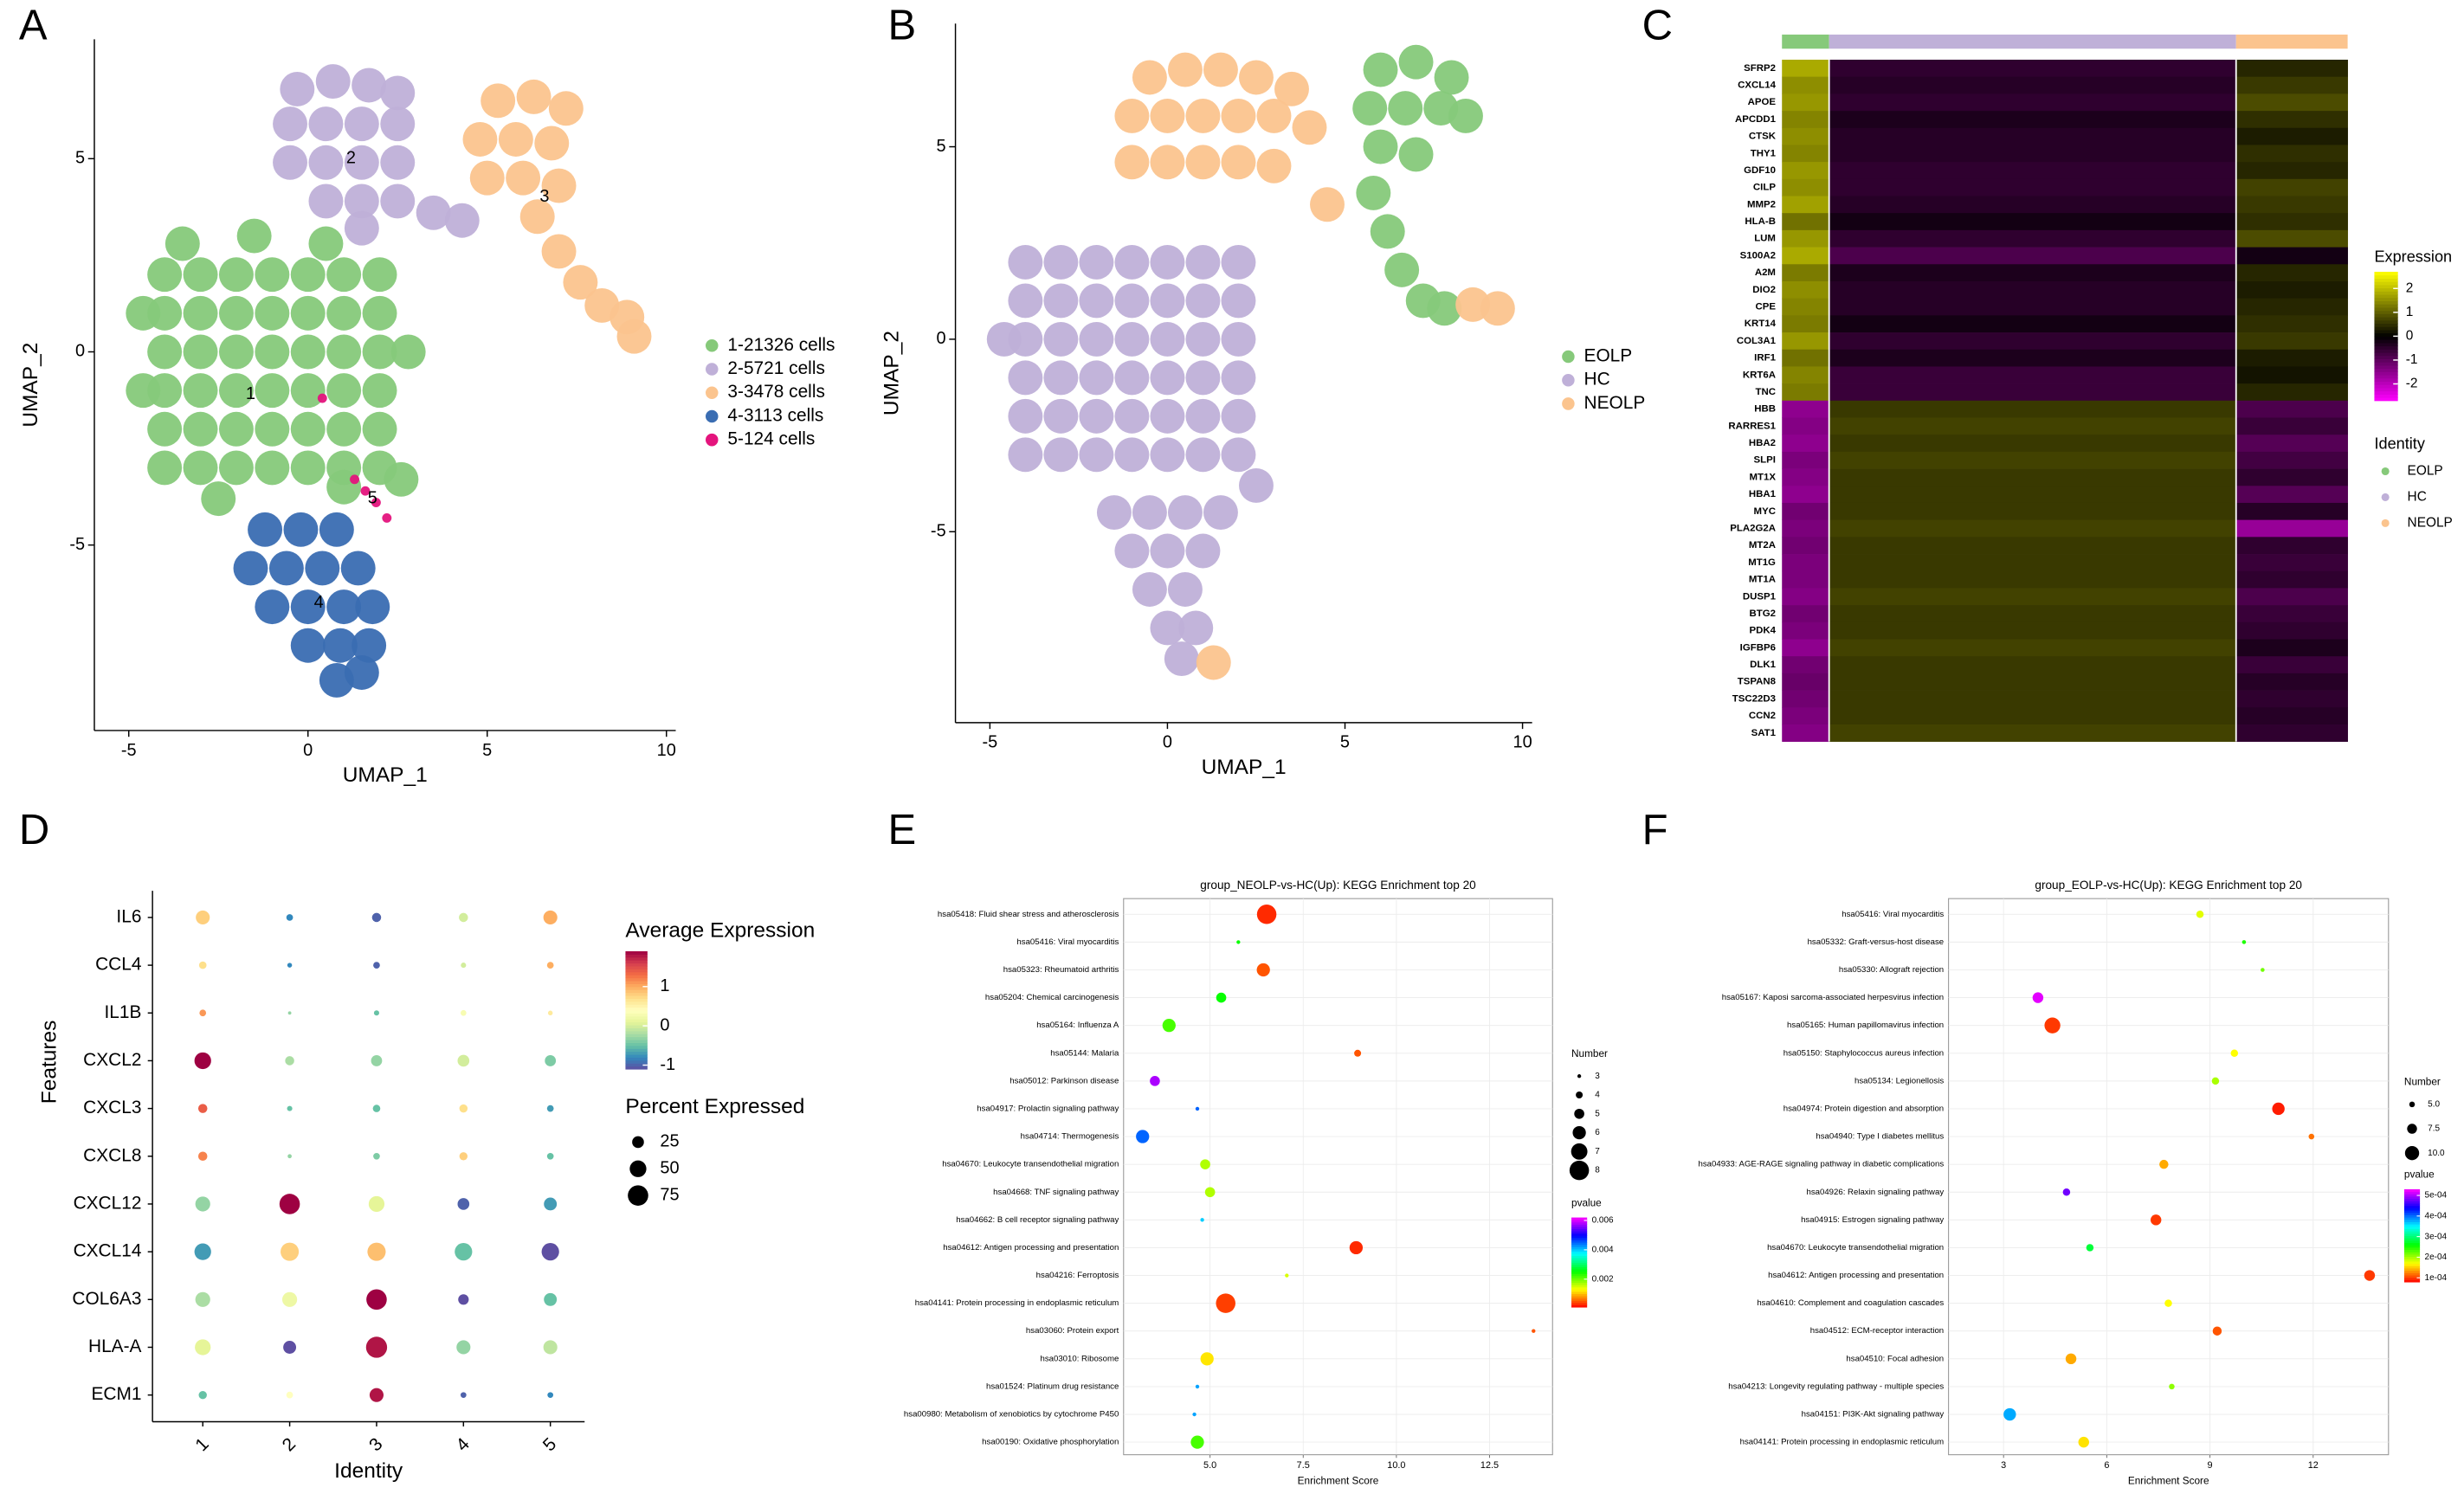 Image resolution: width=2464 pixels, height=1494 pixels. What do you see at coordinates (1077, 1275) in the screenshot?
I see `term-label: hsa04216: Ferroptosis` at bounding box center [1077, 1275].